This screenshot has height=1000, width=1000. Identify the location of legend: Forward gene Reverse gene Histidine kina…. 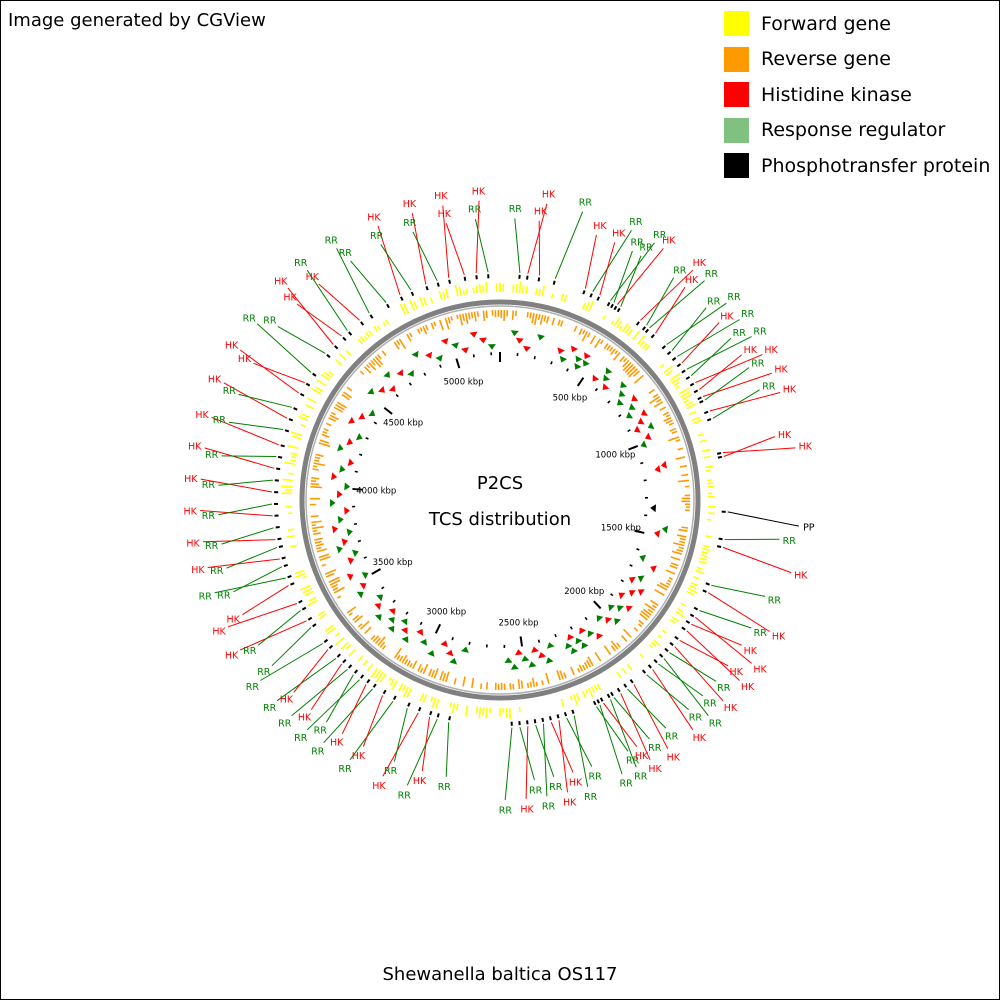
(857, 95).